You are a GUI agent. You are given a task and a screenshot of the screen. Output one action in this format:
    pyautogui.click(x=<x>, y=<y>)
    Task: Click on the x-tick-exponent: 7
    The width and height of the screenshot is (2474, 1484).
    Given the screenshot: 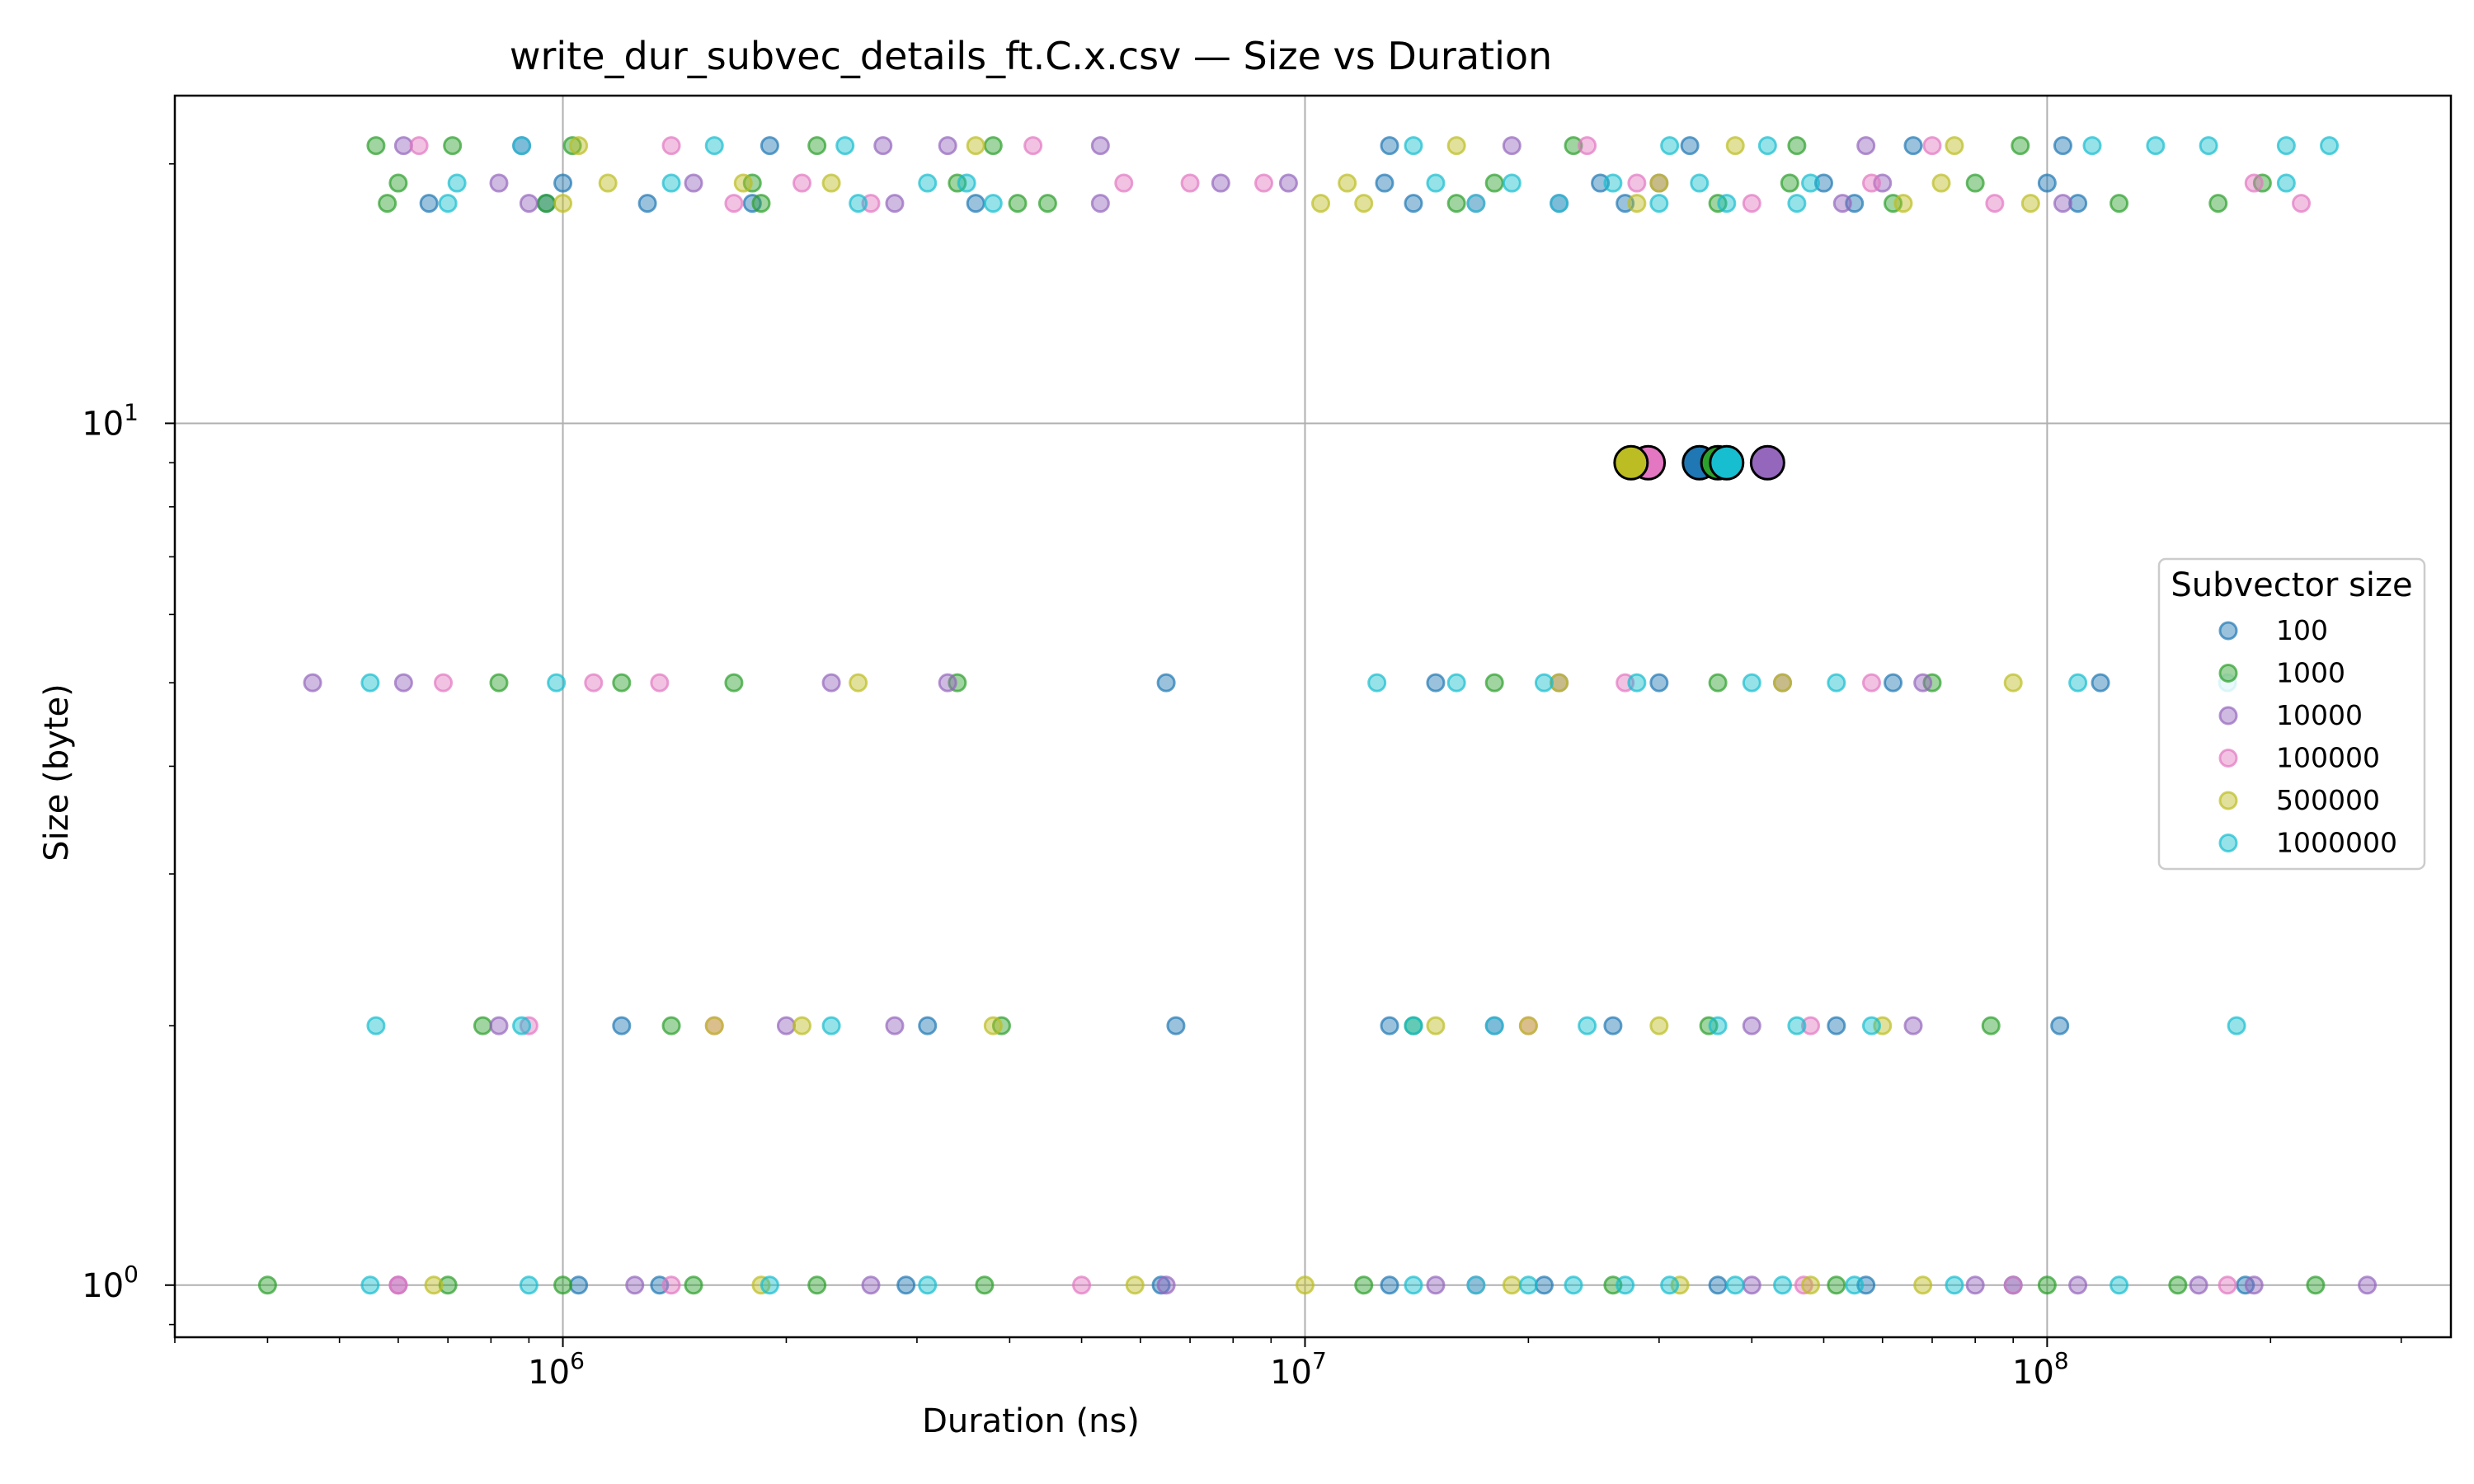 What is the action you would take?
    pyautogui.click(x=1319, y=1360)
    